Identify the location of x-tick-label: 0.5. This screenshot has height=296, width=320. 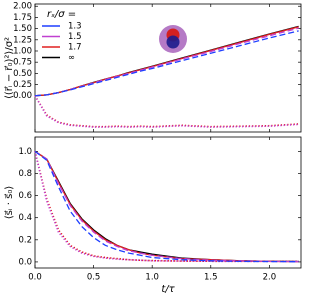
(94, 278).